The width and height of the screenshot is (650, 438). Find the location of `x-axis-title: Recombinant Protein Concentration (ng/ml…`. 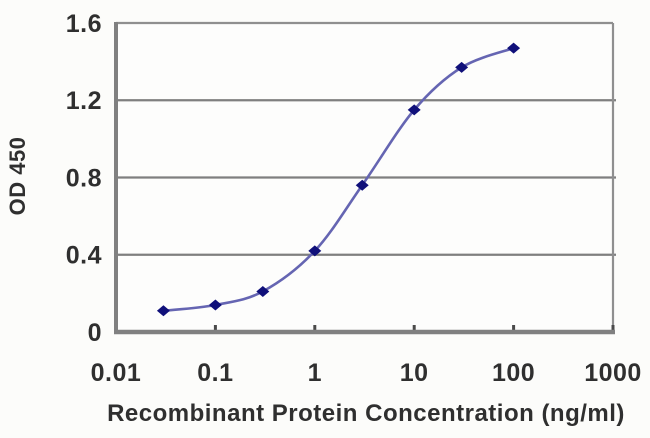

x-axis-title: Recombinant Protein Concentration (ng/ml… is located at coordinates (366, 413).